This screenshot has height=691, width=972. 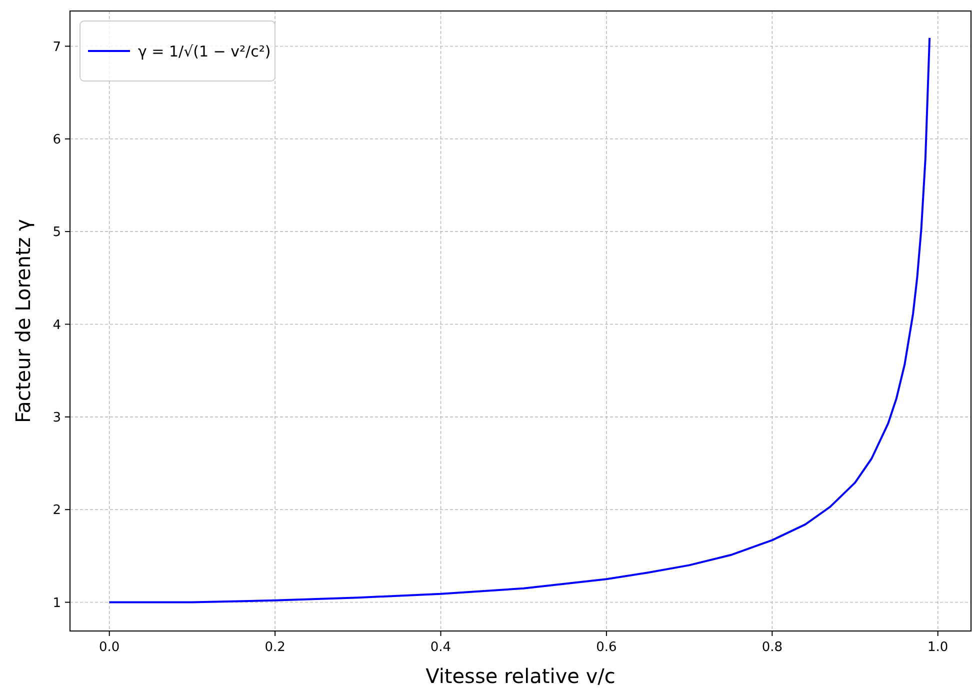 What do you see at coordinates (275, 647) in the screenshot?
I see `x-tick-label: 0.2` at bounding box center [275, 647].